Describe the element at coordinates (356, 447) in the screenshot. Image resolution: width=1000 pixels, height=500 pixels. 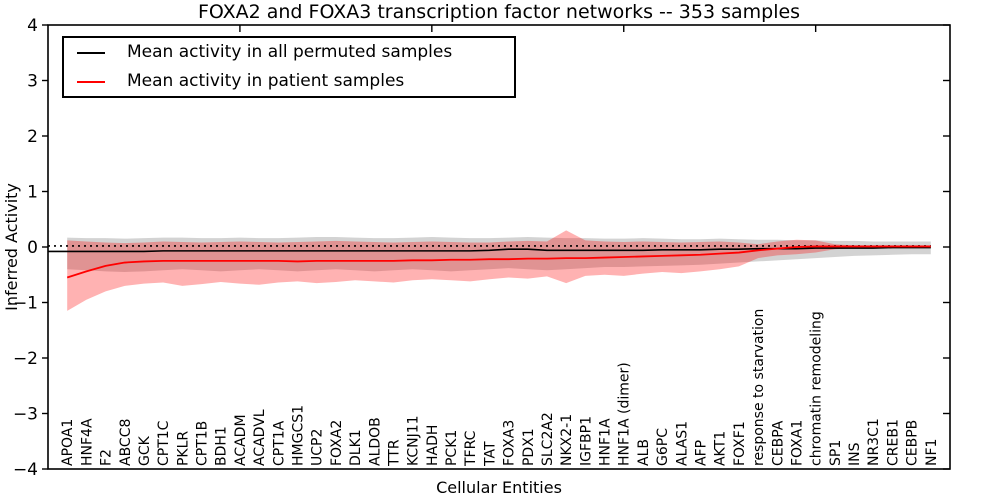
I see `x-tick-label: DLK1` at that location.